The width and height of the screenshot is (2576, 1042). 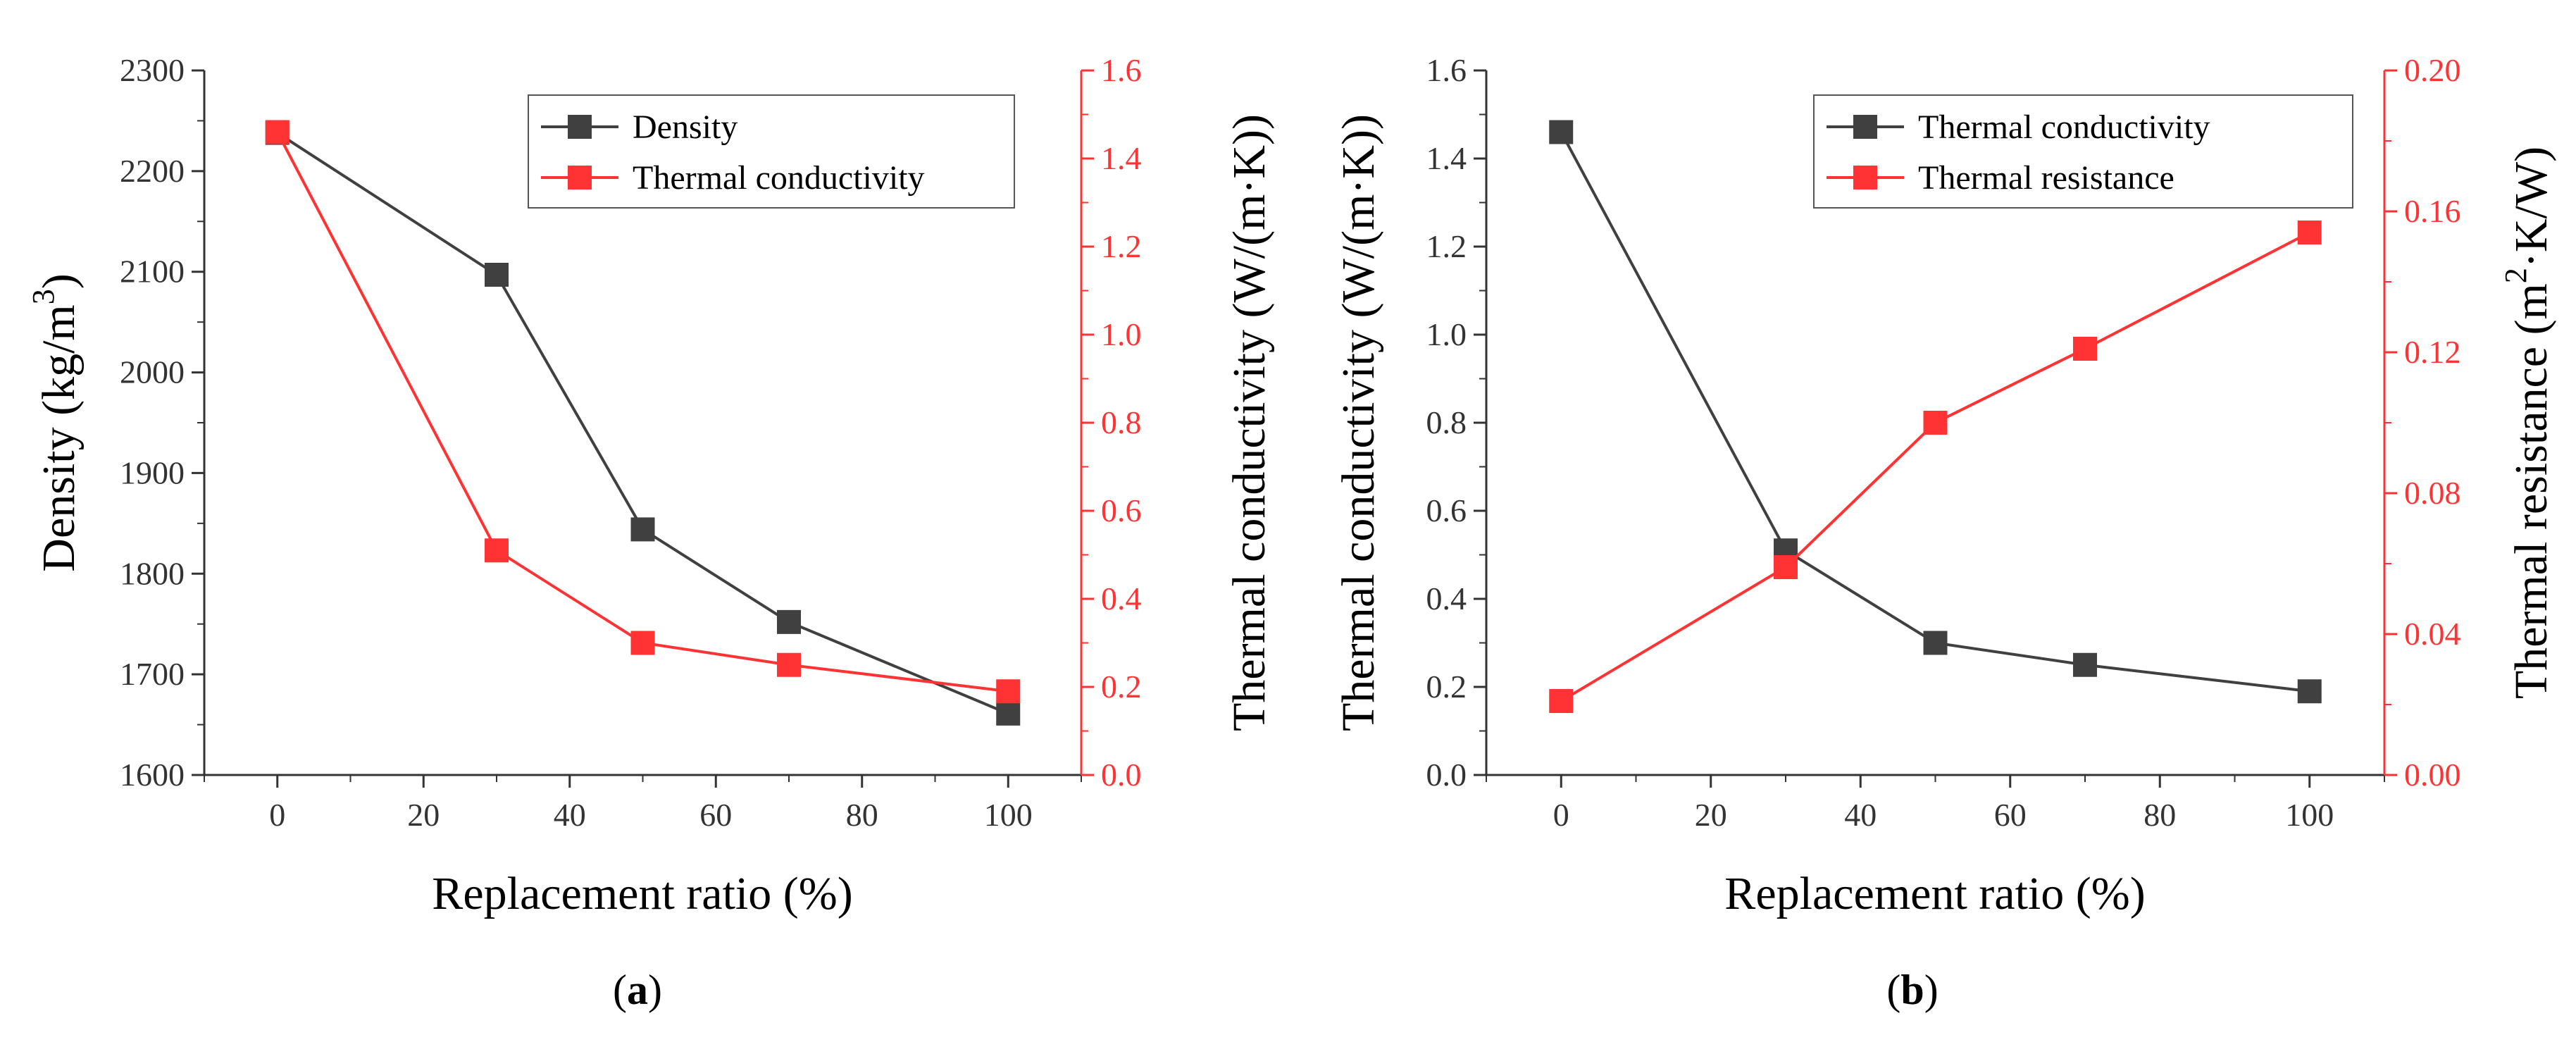 What do you see at coordinates (152, 775) in the screenshot?
I see `left-tick-label: 1600` at bounding box center [152, 775].